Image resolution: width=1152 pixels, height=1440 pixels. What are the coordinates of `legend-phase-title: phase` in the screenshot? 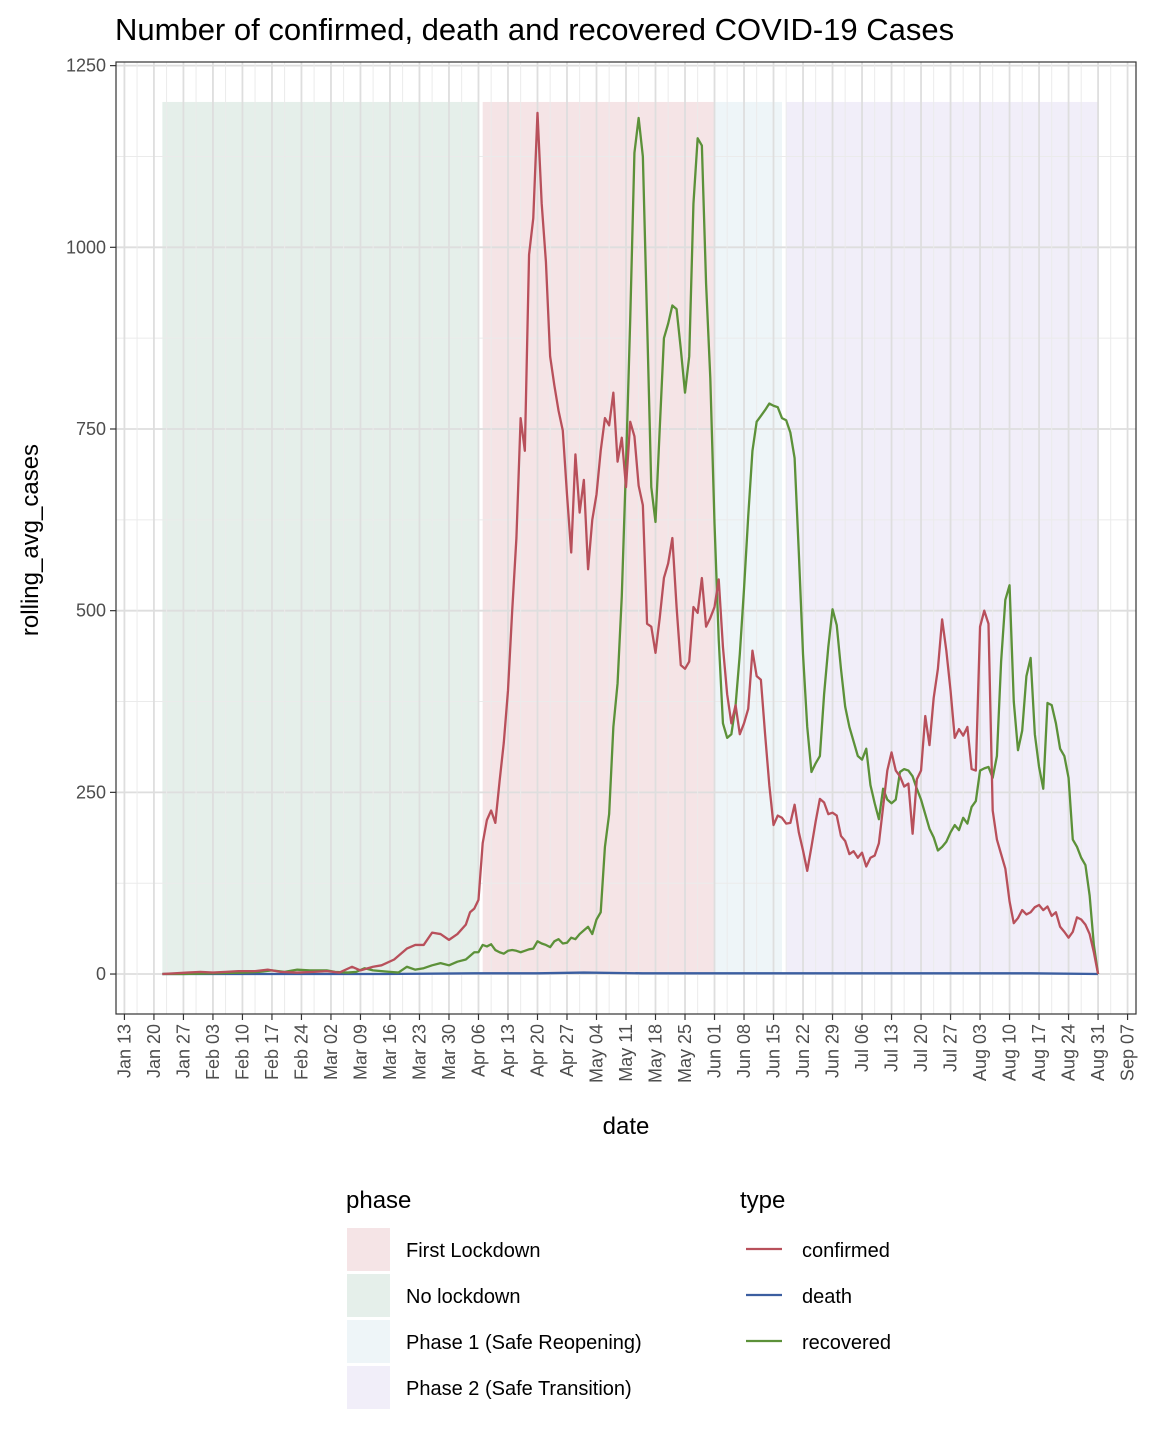 It's located at (378, 1200).